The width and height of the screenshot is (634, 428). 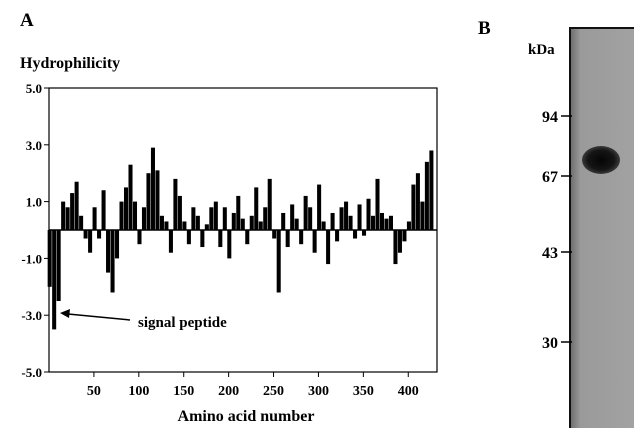 I want to click on marker-label: 67, so click(x=550, y=177).